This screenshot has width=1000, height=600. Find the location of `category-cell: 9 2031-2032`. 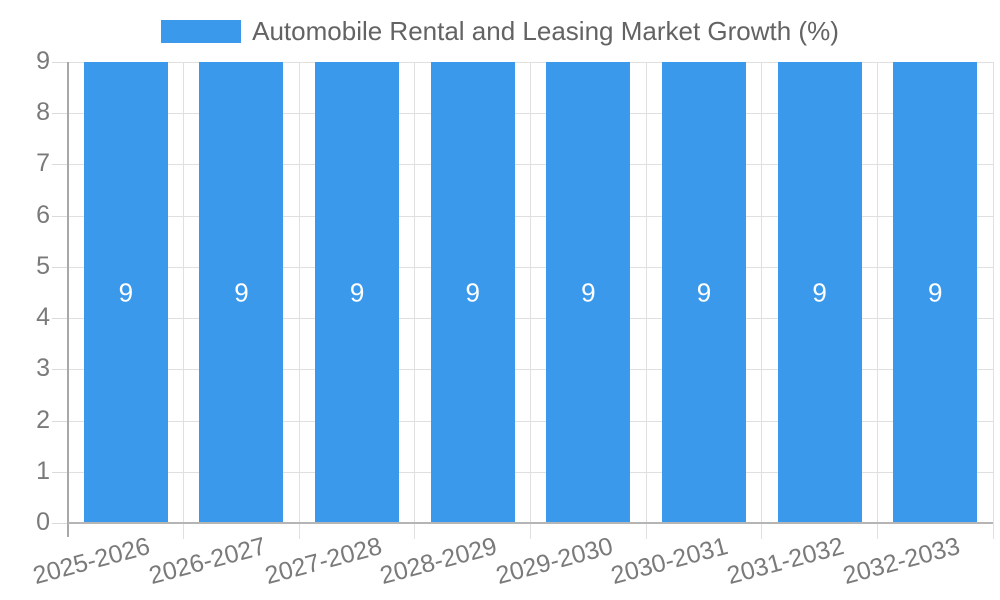

category-cell: 9 2031-2032 is located at coordinates (801, 326).